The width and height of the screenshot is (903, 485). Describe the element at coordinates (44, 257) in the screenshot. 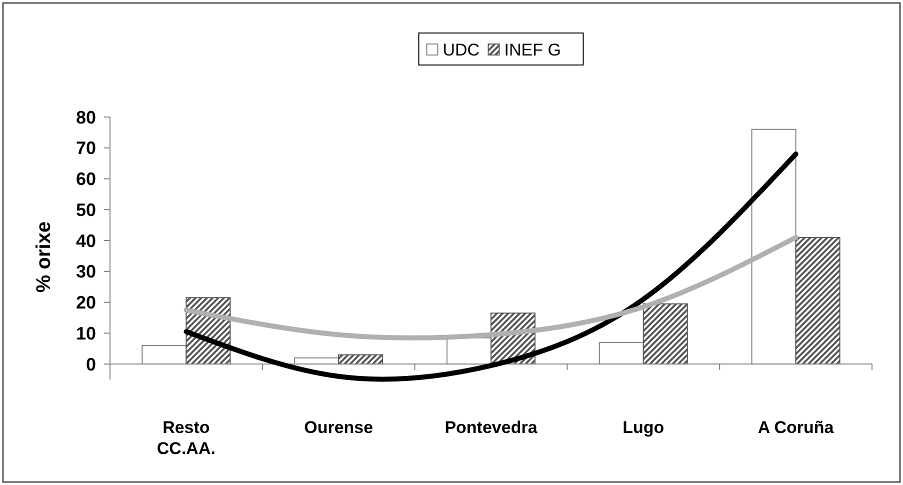

I see `y-axis-title: % orixe` at that location.